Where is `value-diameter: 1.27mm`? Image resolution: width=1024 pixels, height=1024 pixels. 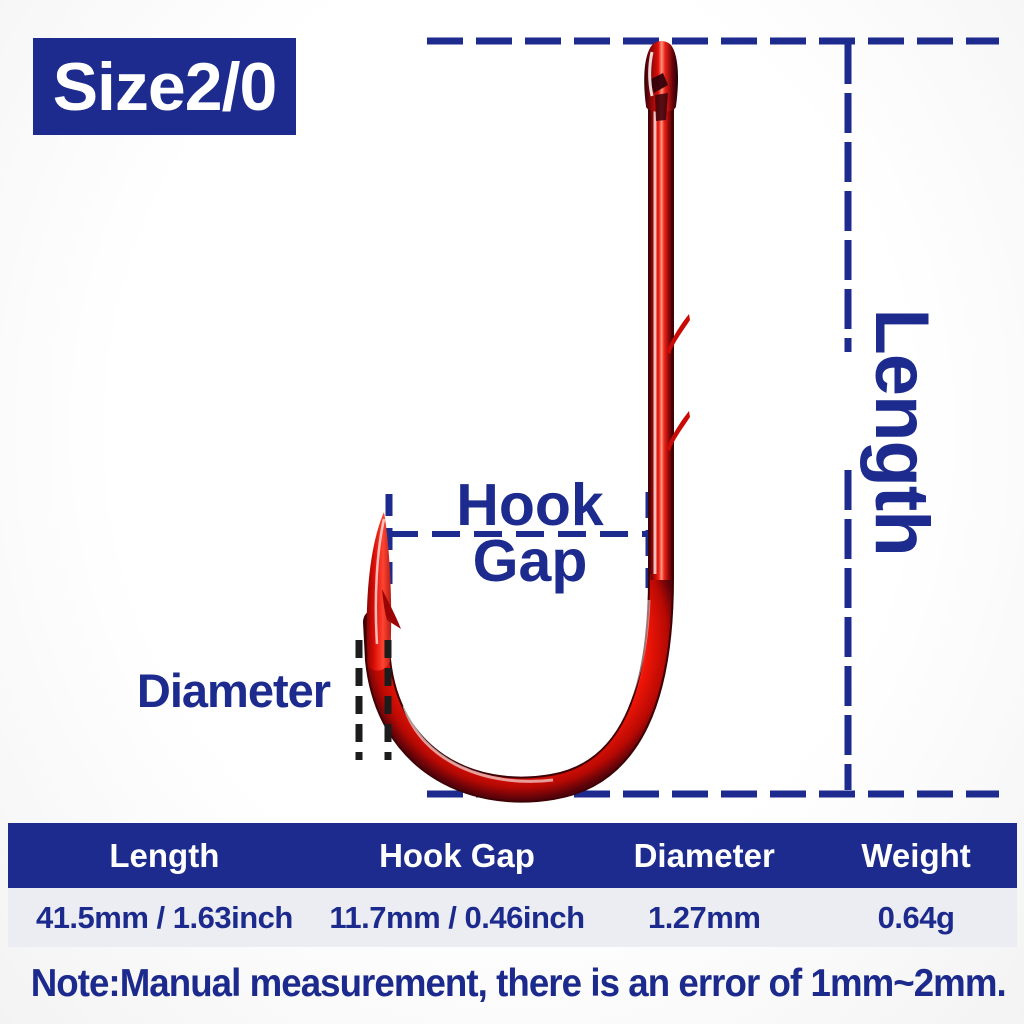
value-diameter: 1.27mm is located at coordinates (704, 917).